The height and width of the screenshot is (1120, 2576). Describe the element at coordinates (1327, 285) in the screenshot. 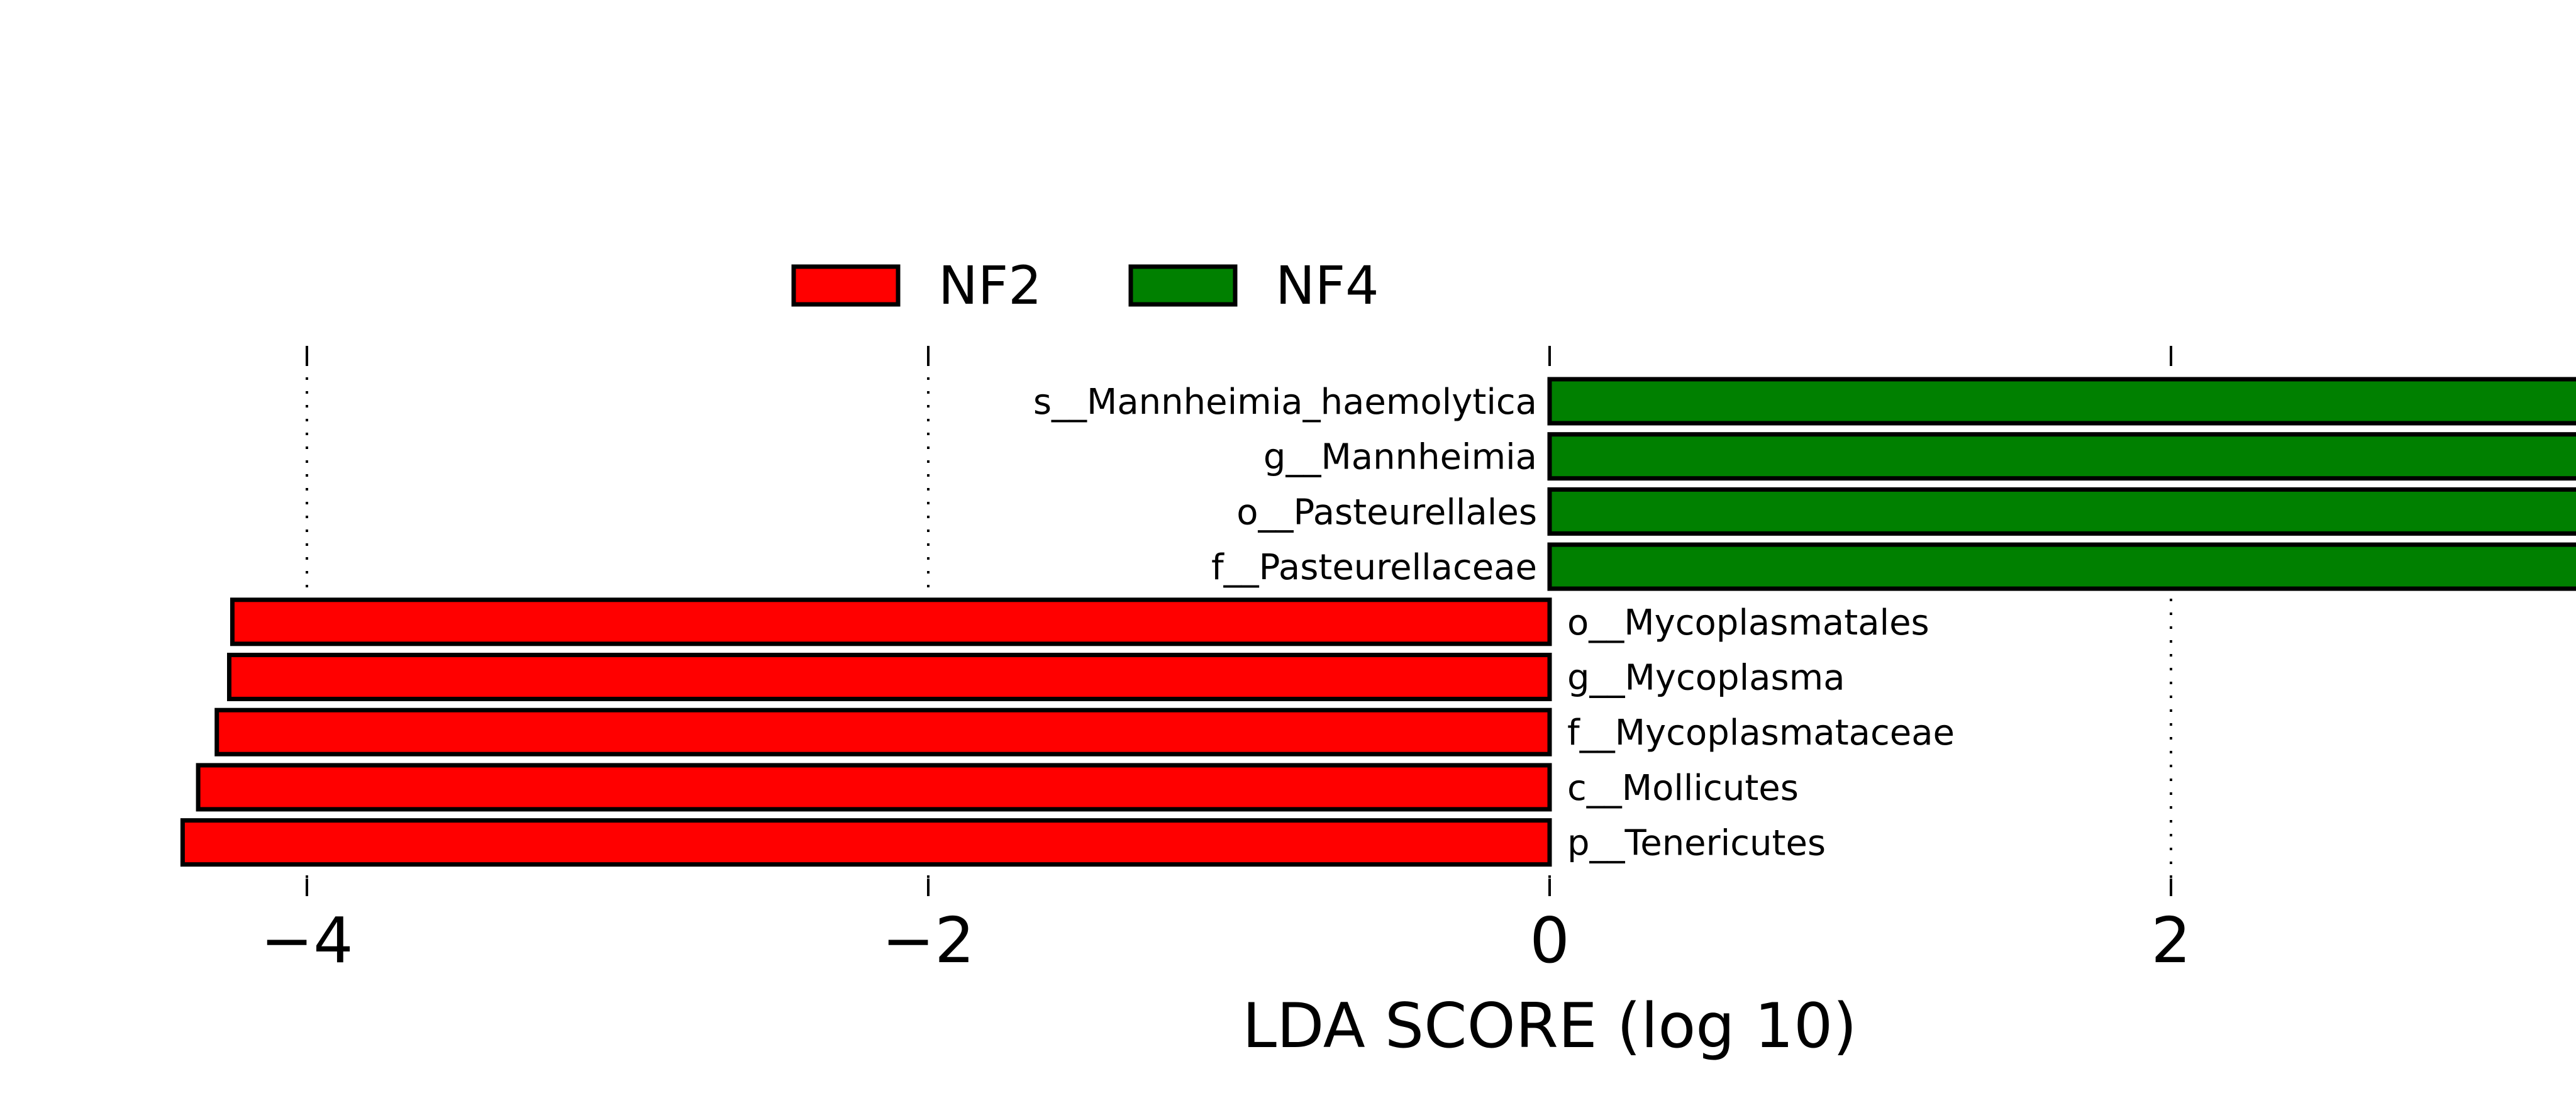

I see `legend-label: NF4` at that location.